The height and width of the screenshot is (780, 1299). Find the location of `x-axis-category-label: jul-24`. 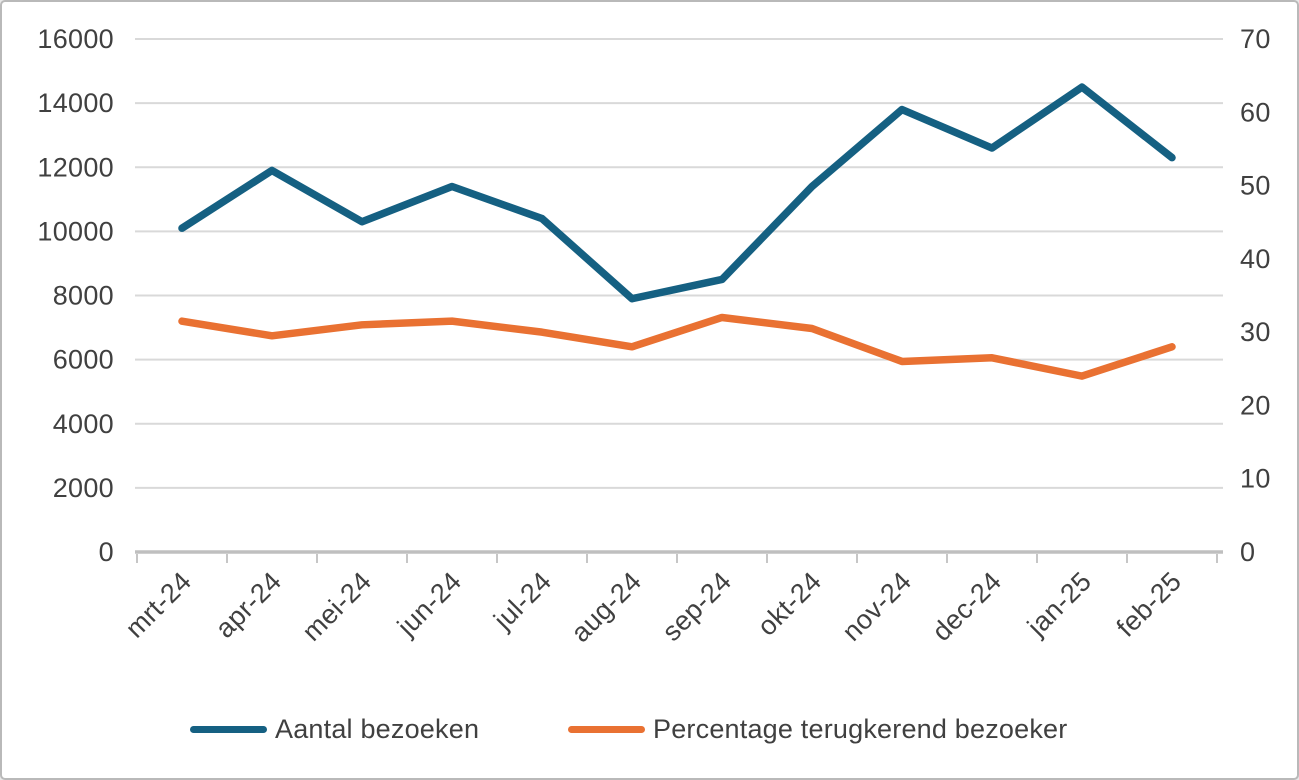

x-axis-category-label: jul-24 is located at coordinates (522, 601).